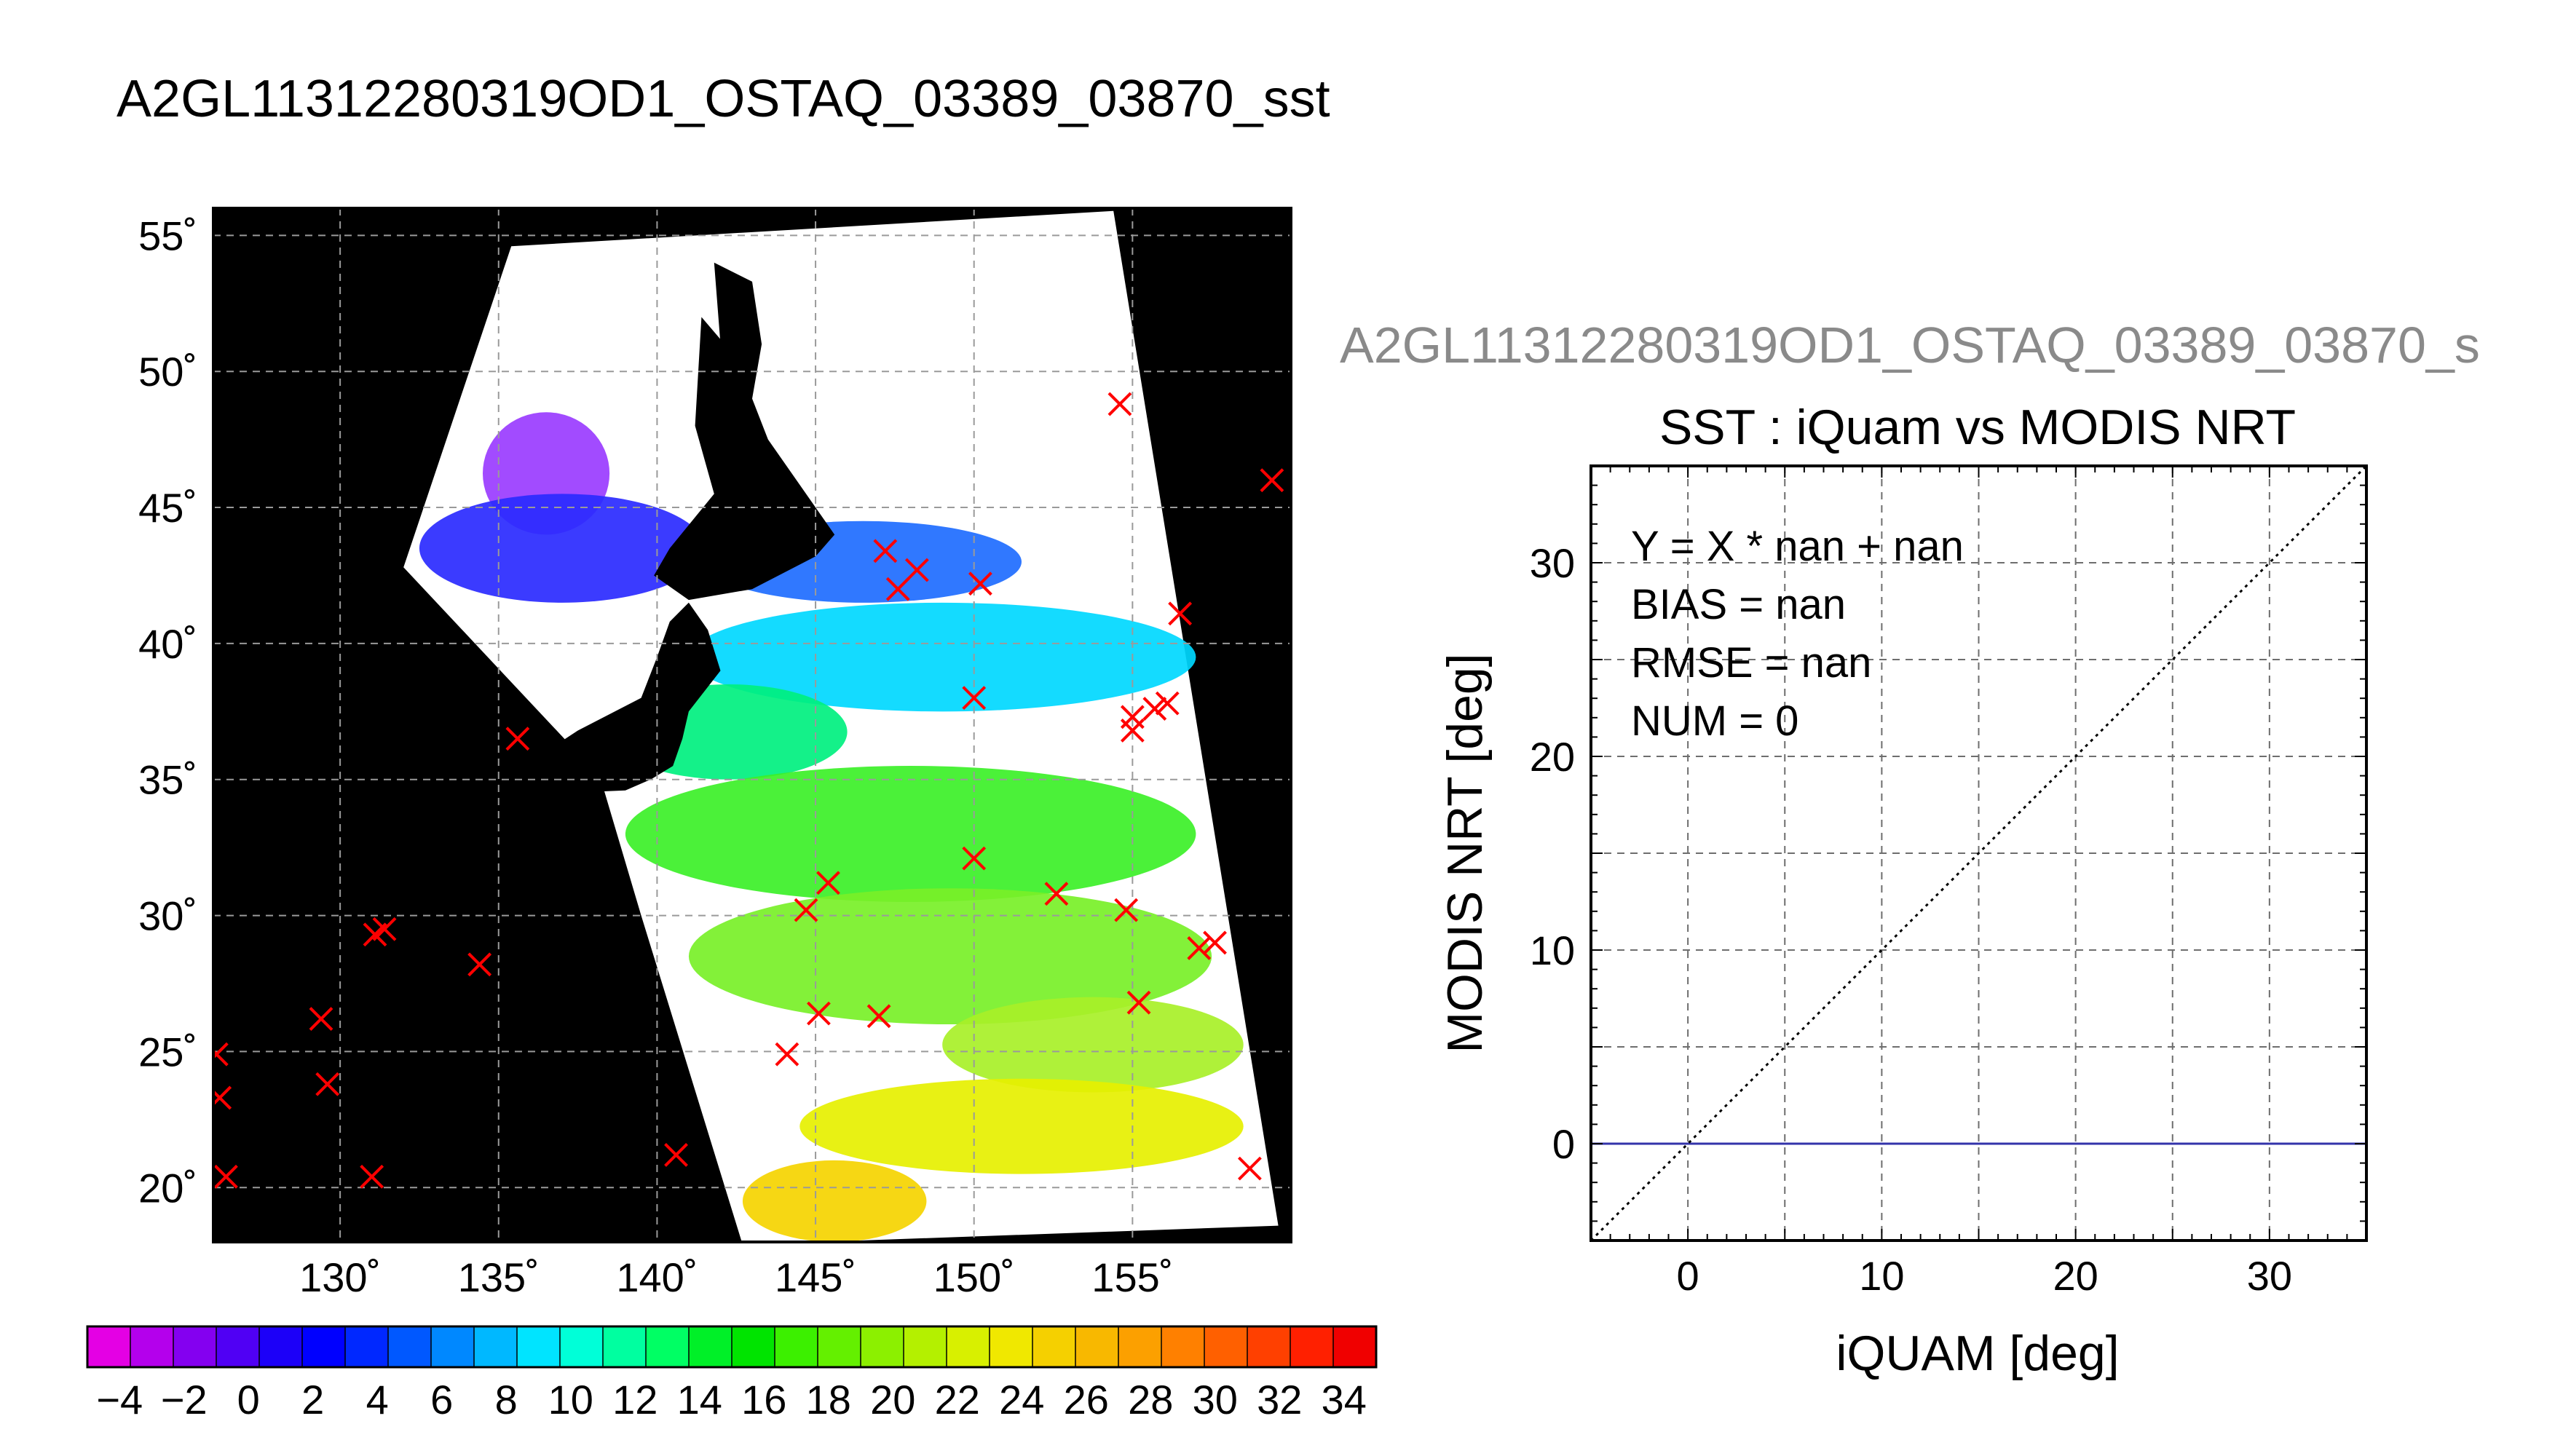 Image resolution: width=2555 pixels, height=1456 pixels. I want to click on map-y-tick-label: 35˚, so click(167, 780).